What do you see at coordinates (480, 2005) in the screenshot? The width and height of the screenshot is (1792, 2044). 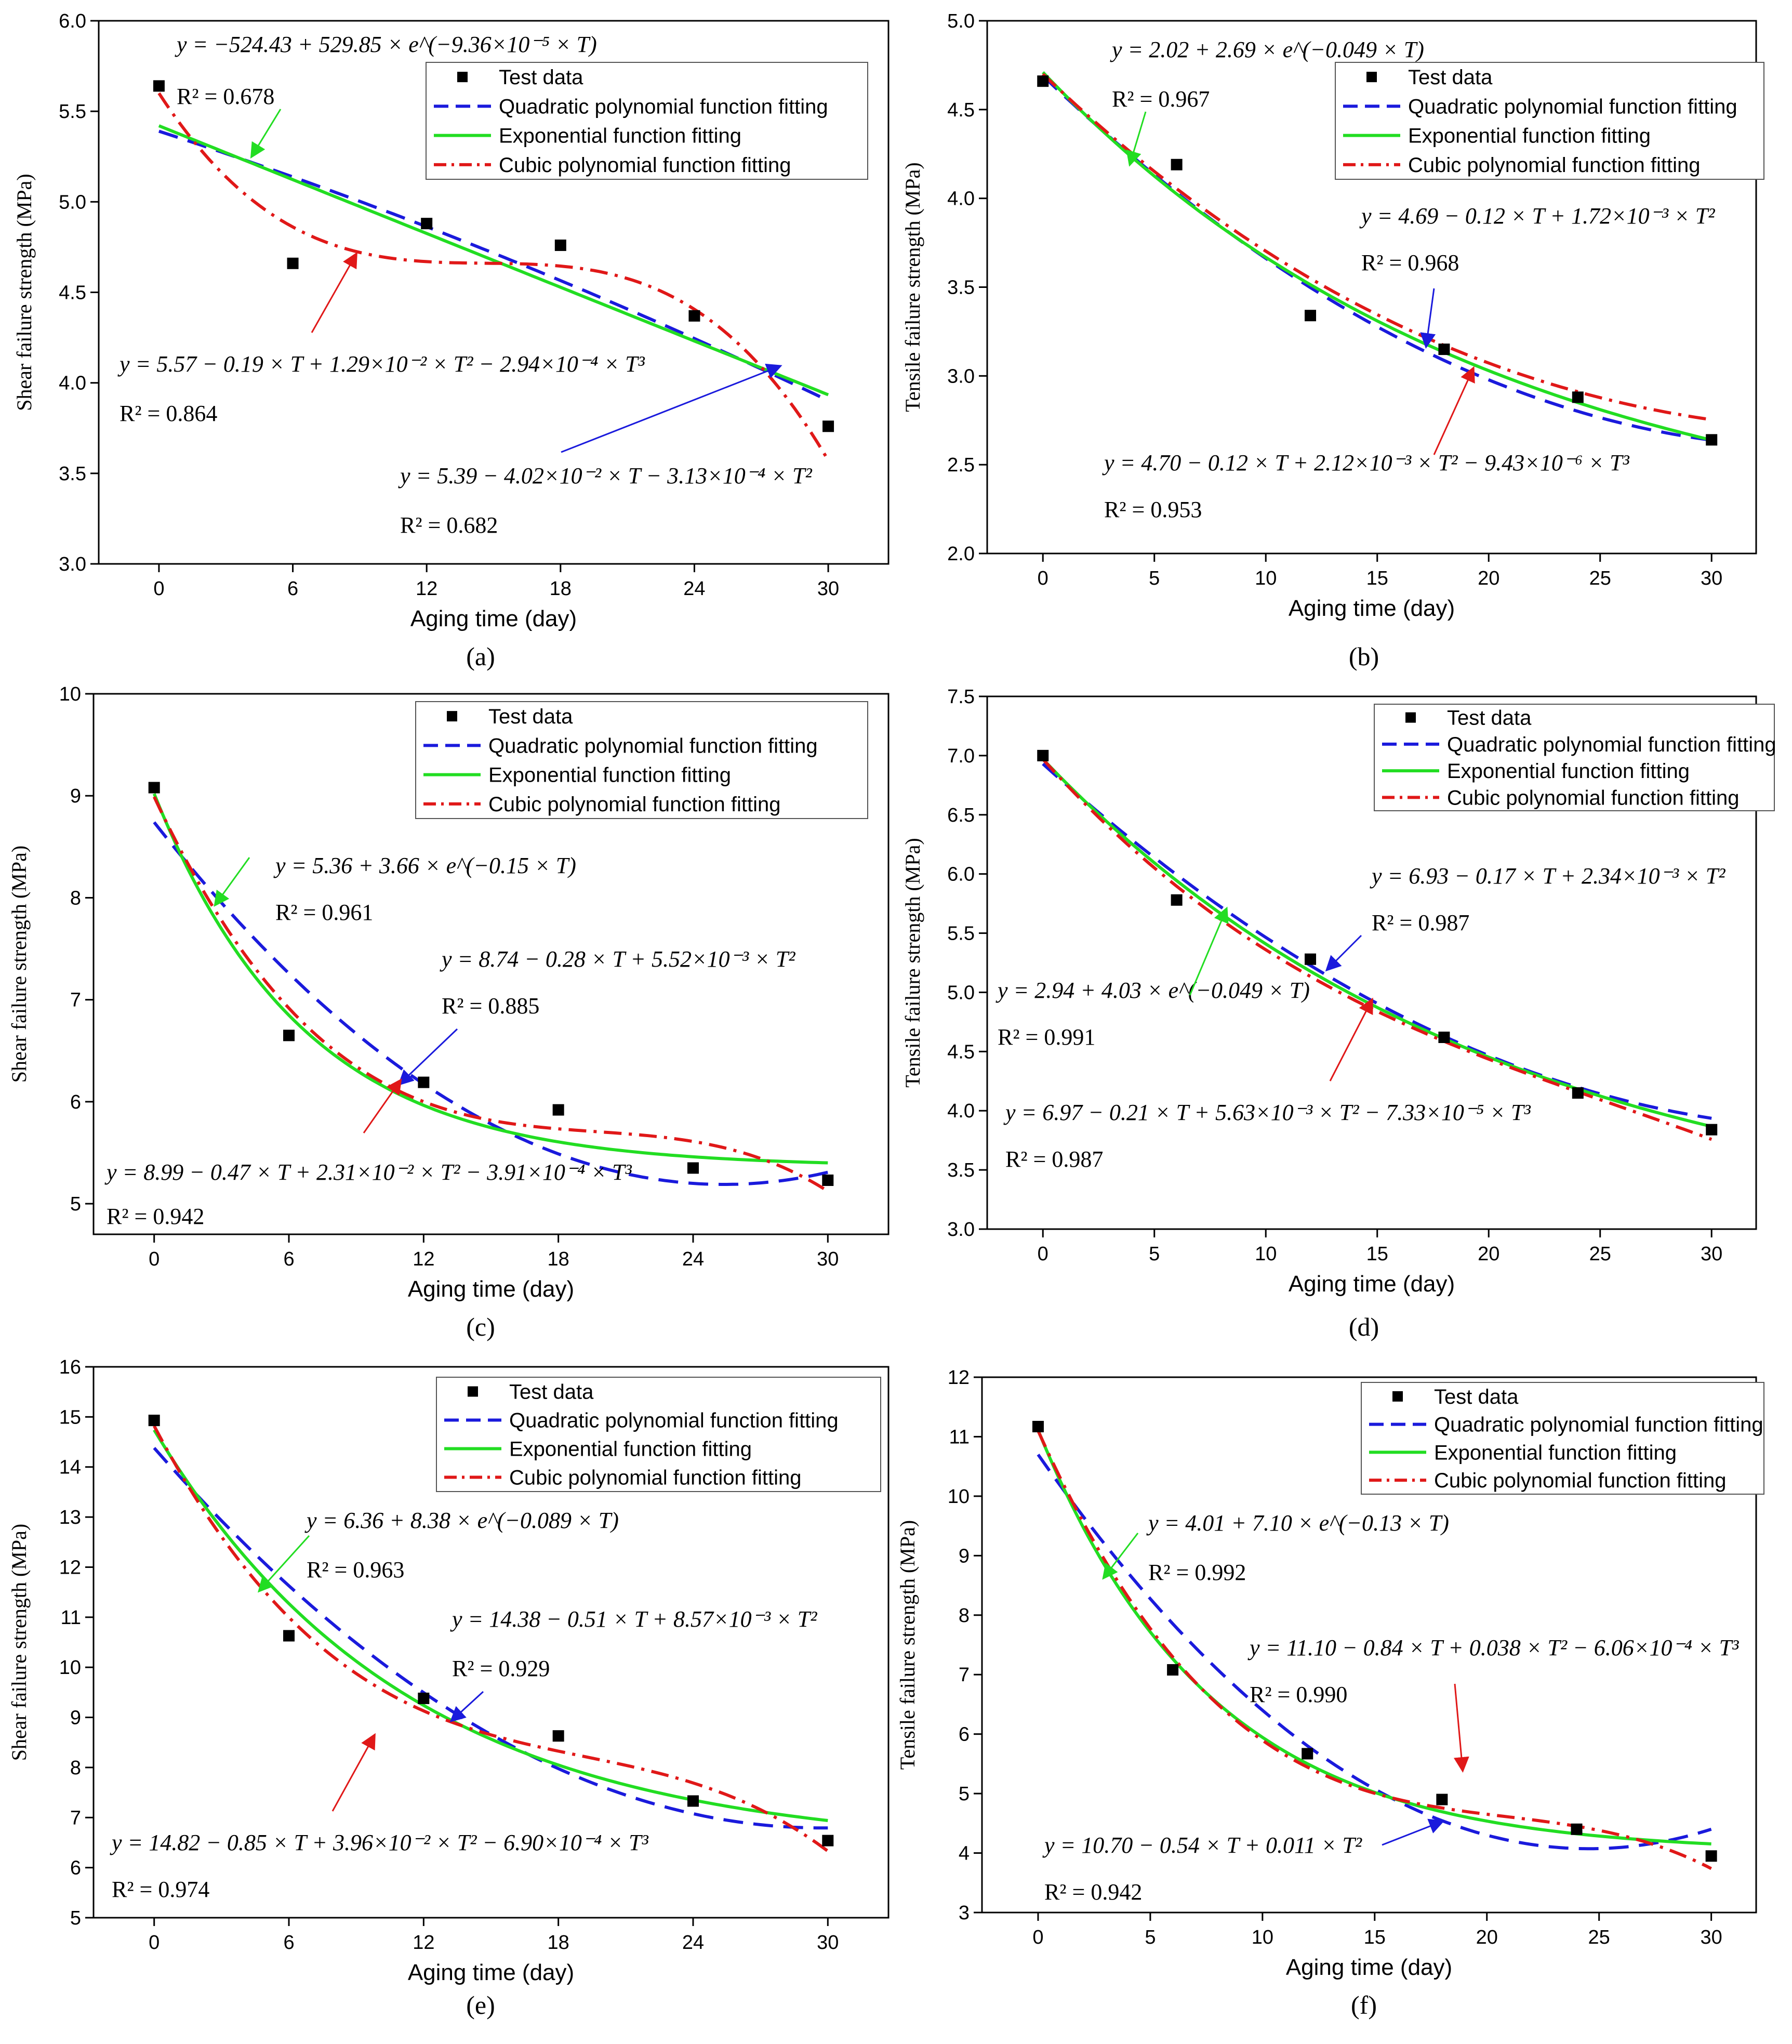 I see `panel-caption: (e)` at bounding box center [480, 2005].